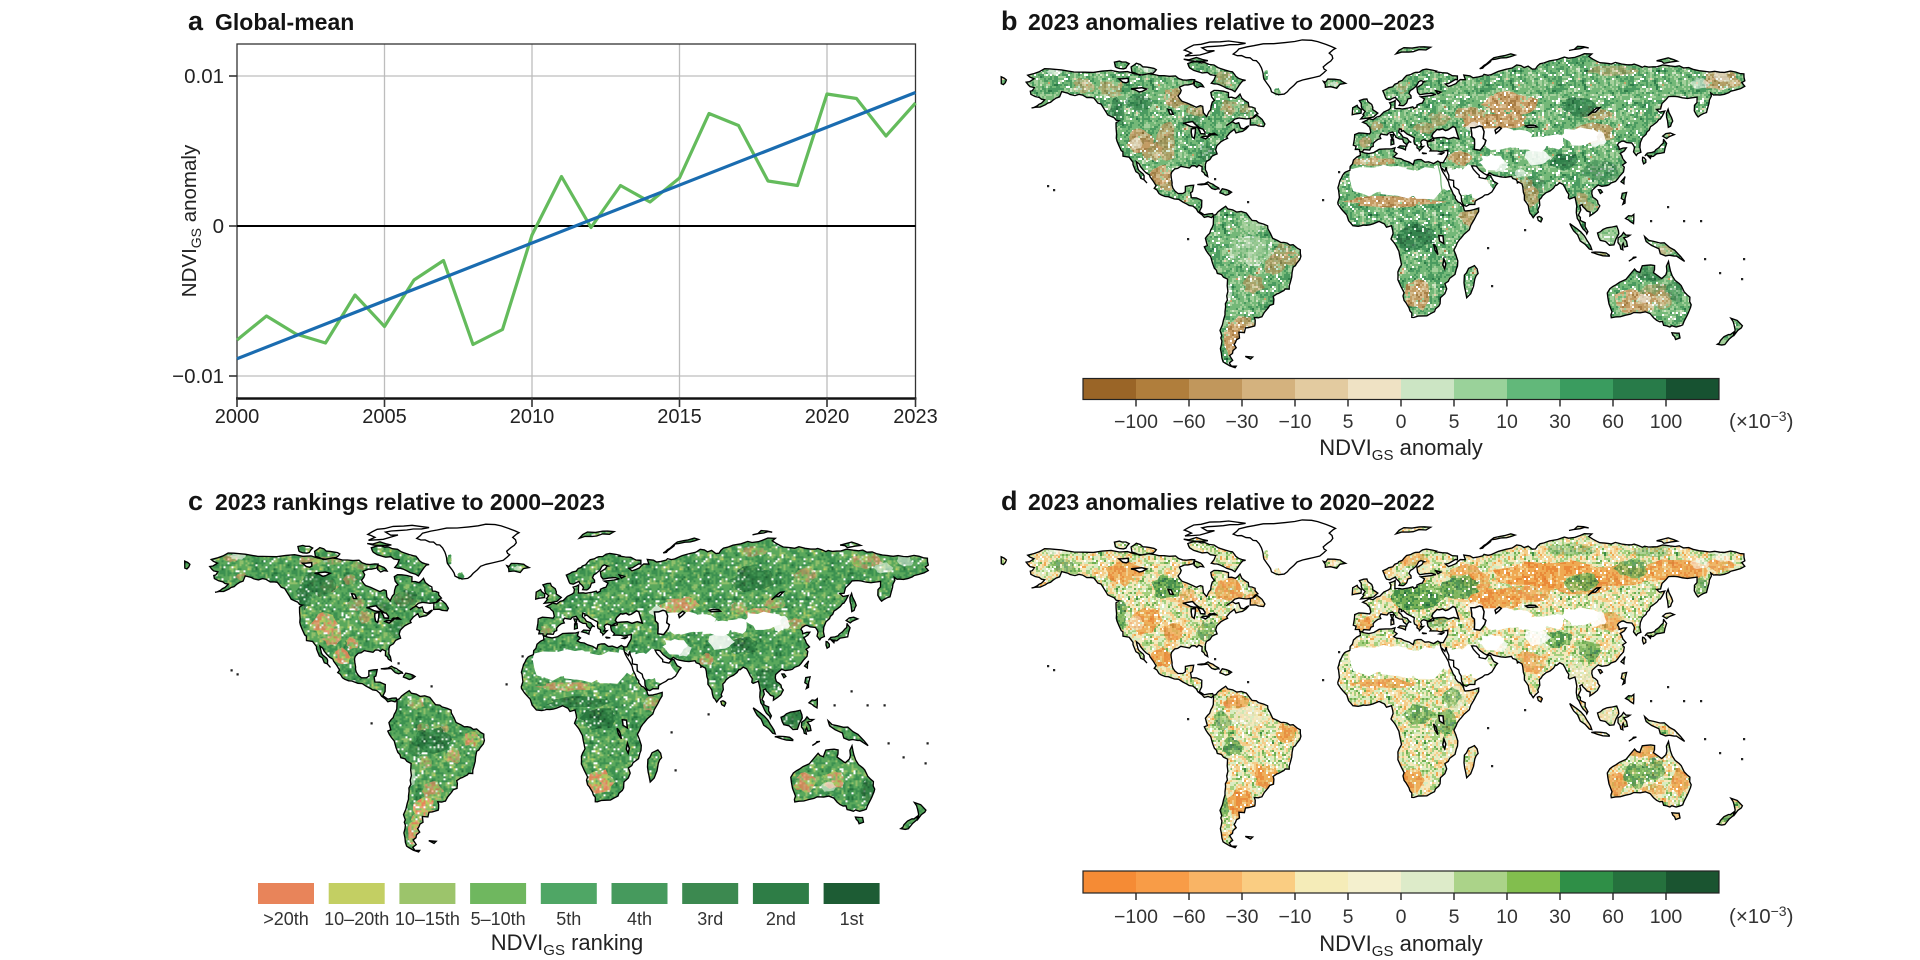  What do you see at coordinates (410, 502) in the screenshot?
I see `svg-text:2023 rankings relative to 2000: 2023 rankings relative to 2000–2023` at bounding box center [410, 502].